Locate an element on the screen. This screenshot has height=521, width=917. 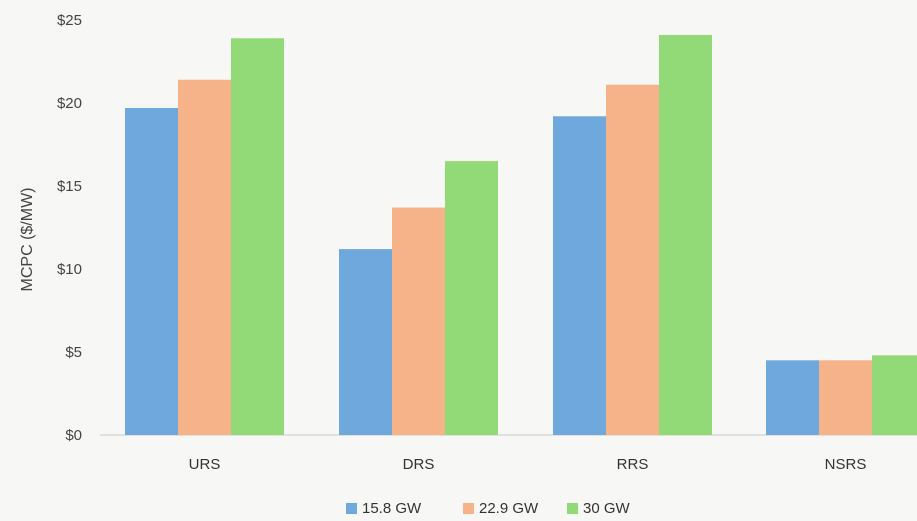
legend: 15.8 GW 22.9 GW 30 GW is located at coordinates (488, 508).